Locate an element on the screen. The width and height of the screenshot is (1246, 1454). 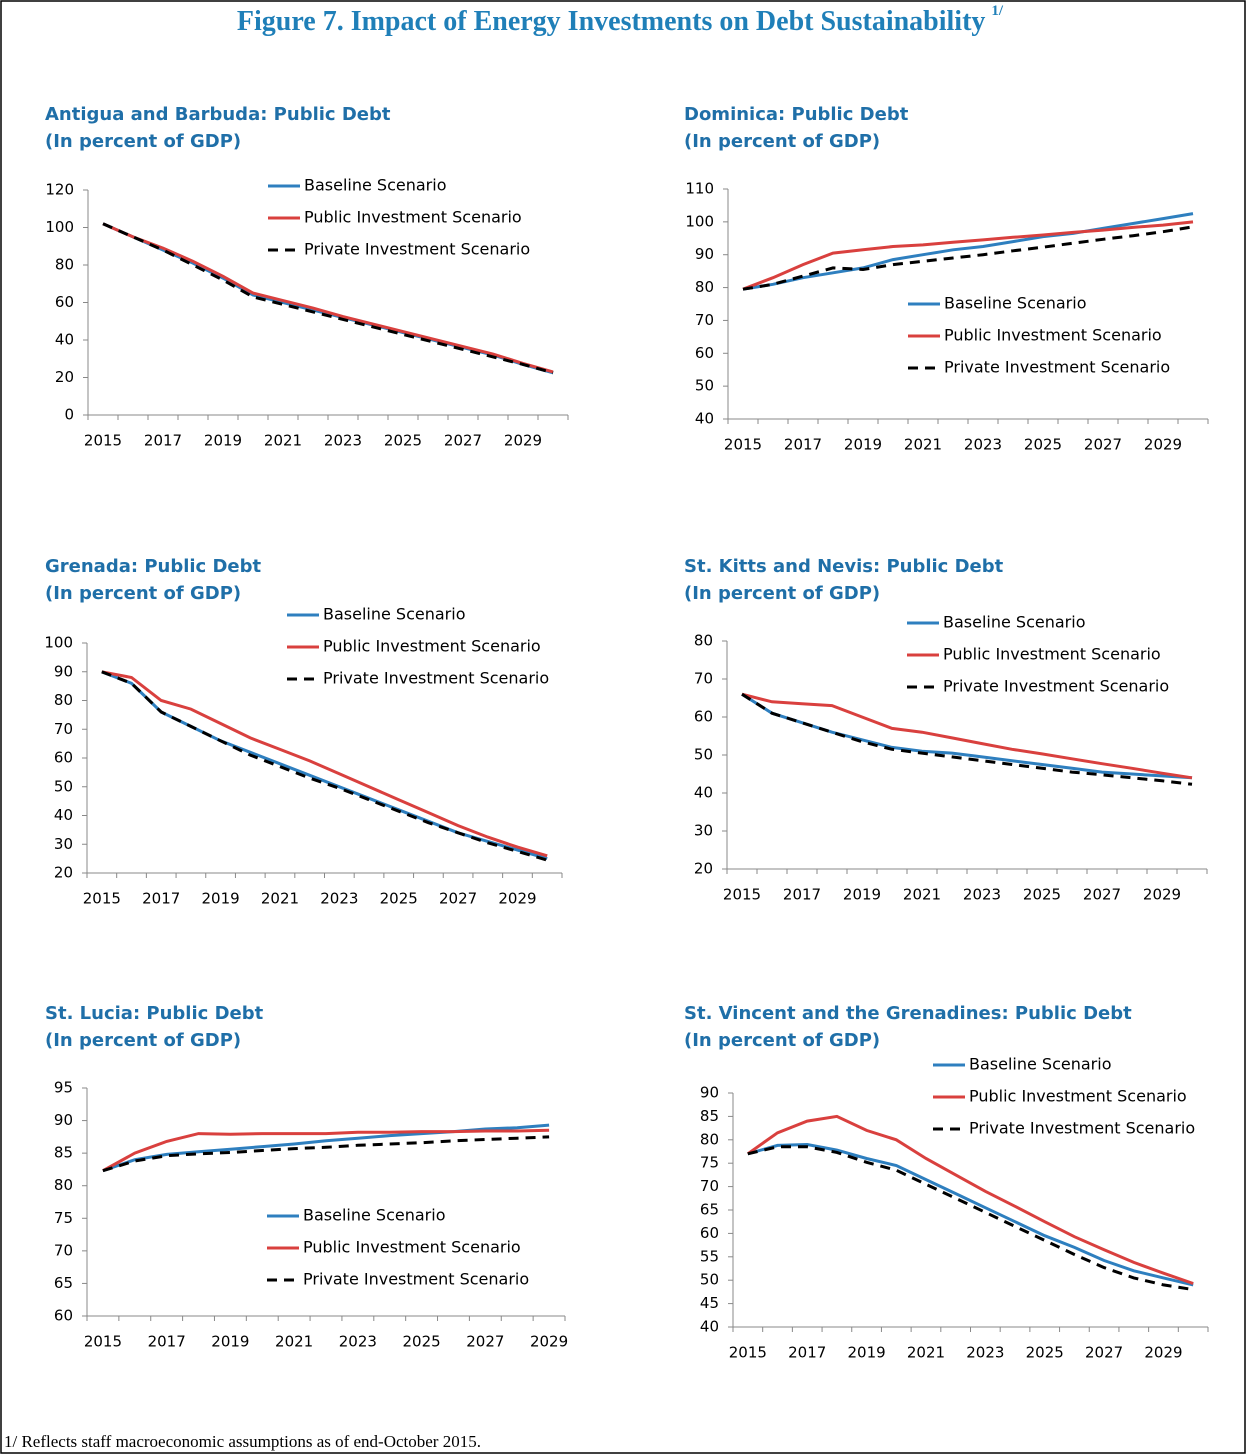
chart-title: Antigua and Barbuda: Public Debt is located at coordinates (218, 114).